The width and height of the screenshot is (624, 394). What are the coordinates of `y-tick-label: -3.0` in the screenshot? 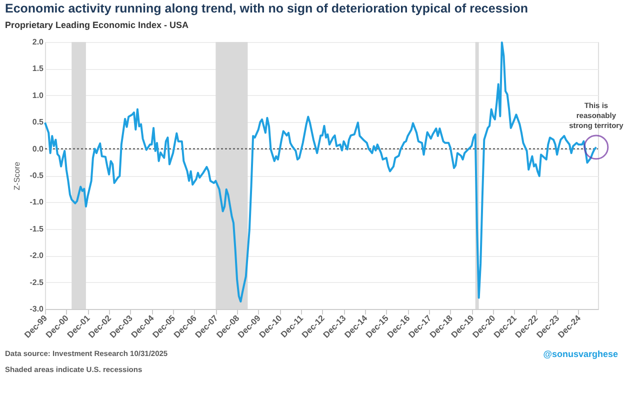 It's located at (37, 309).